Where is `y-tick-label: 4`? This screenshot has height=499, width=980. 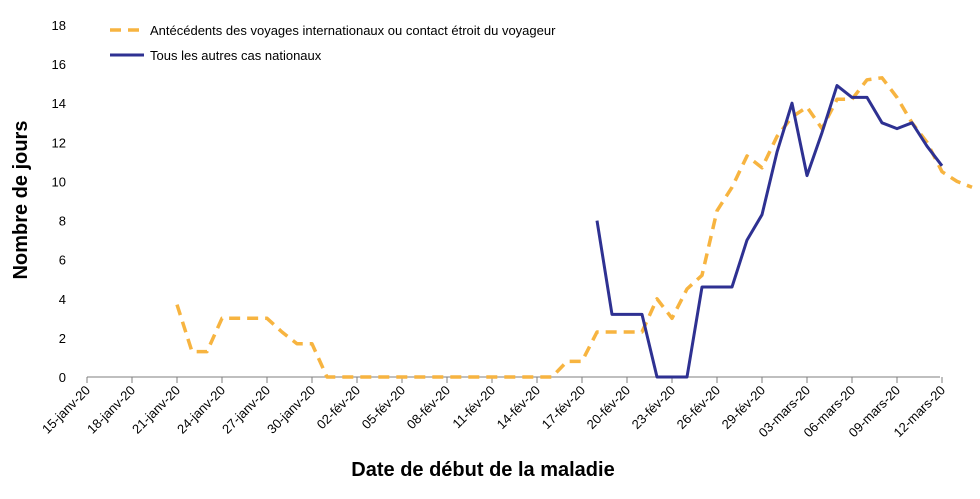
y-tick-label: 4 is located at coordinates (62, 299).